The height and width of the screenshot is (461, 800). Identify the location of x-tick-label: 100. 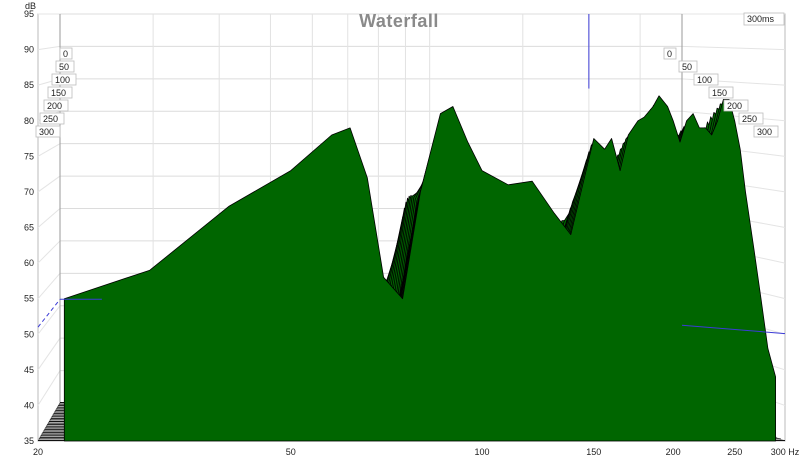
(481, 452).